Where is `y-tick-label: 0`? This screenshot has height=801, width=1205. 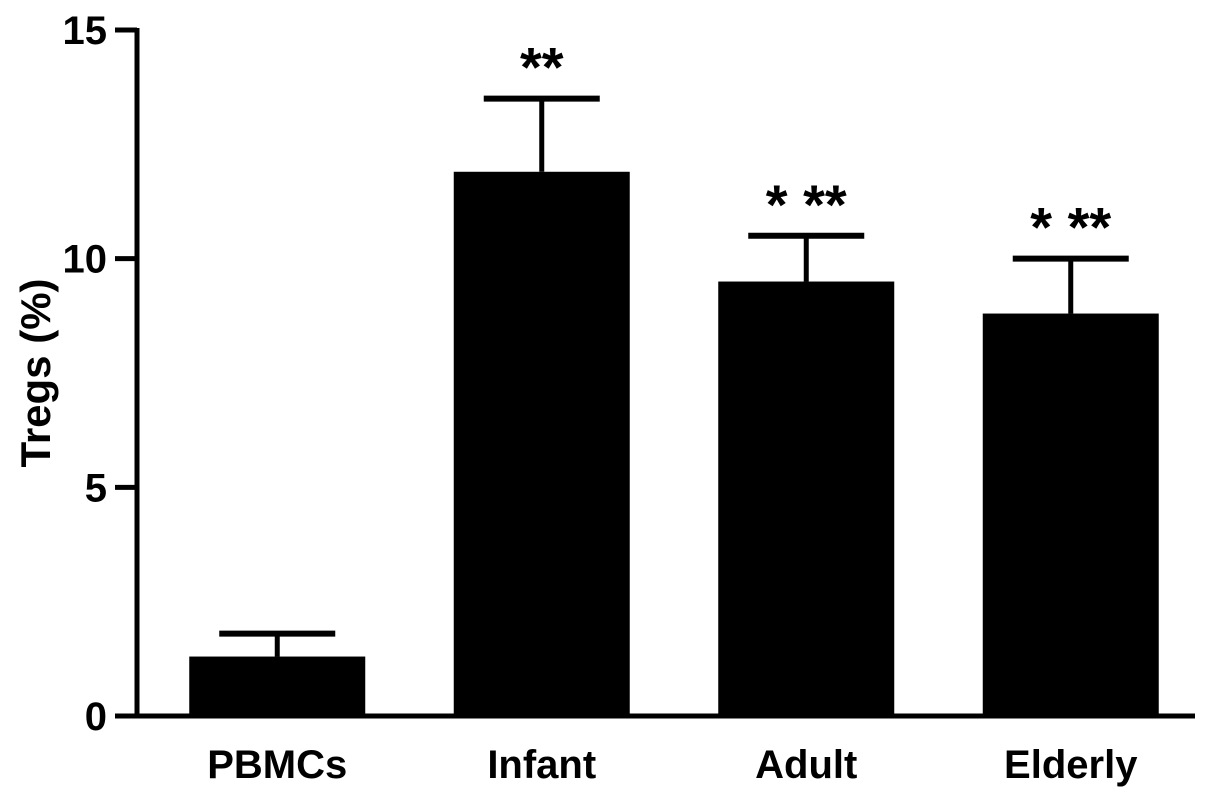 y-tick-label: 0 is located at coordinates (96, 717).